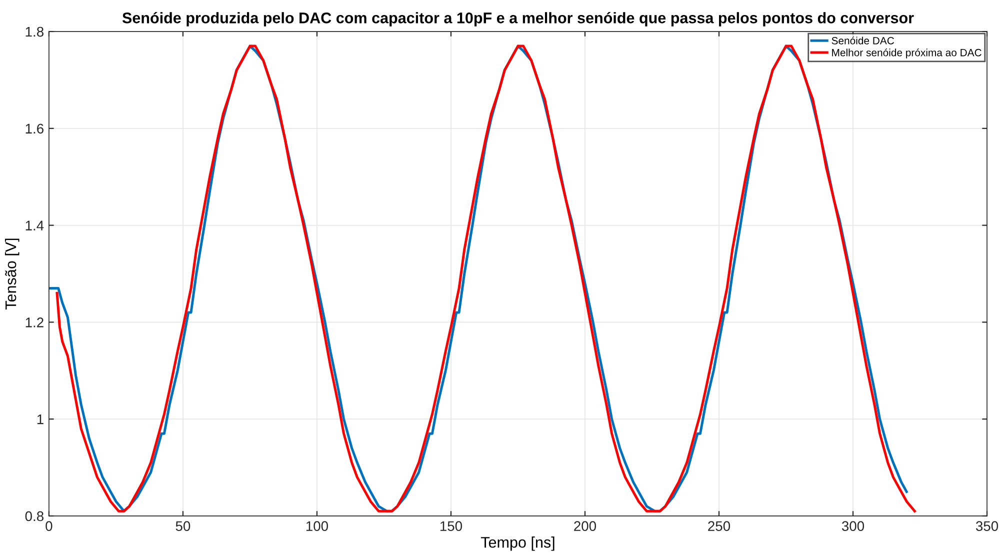 The image size is (999, 553). What do you see at coordinates (35, 323) in the screenshot?
I see `y-tick-label: 1.2` at bounding box center [35, 323].